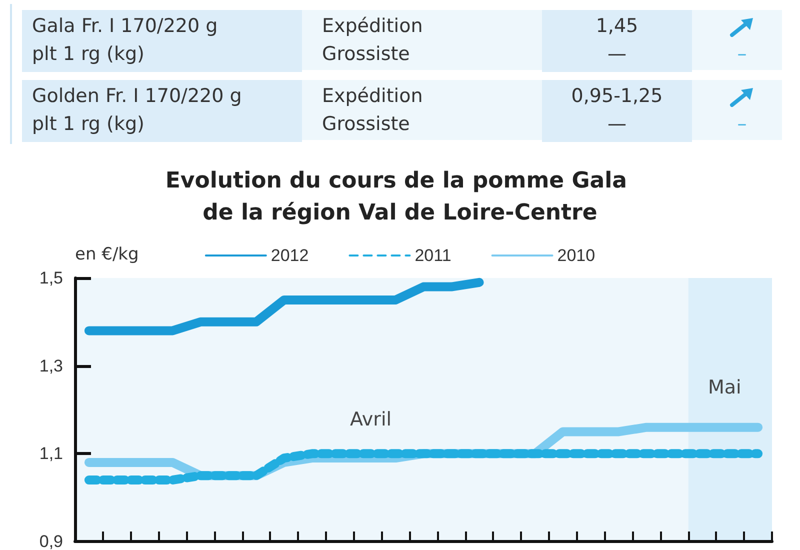 This screenshot has width=800, height=550. What do you see at coordinates (289, 255) in the screenshot?
I see `legend-label: 2012` at bounding box center [289, 255].